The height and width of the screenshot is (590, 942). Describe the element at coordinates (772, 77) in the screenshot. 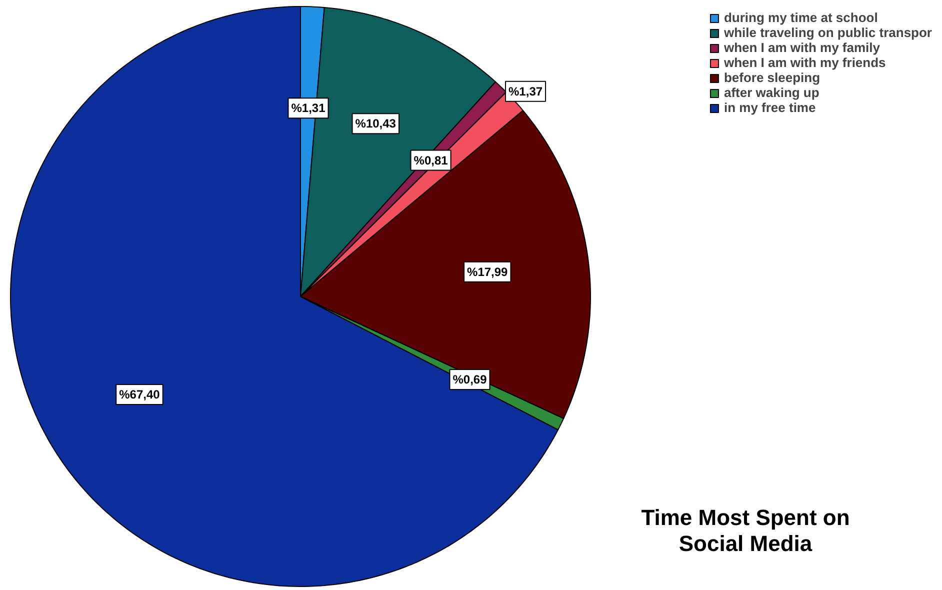

I see `legend-label: before sleeping` at that location.